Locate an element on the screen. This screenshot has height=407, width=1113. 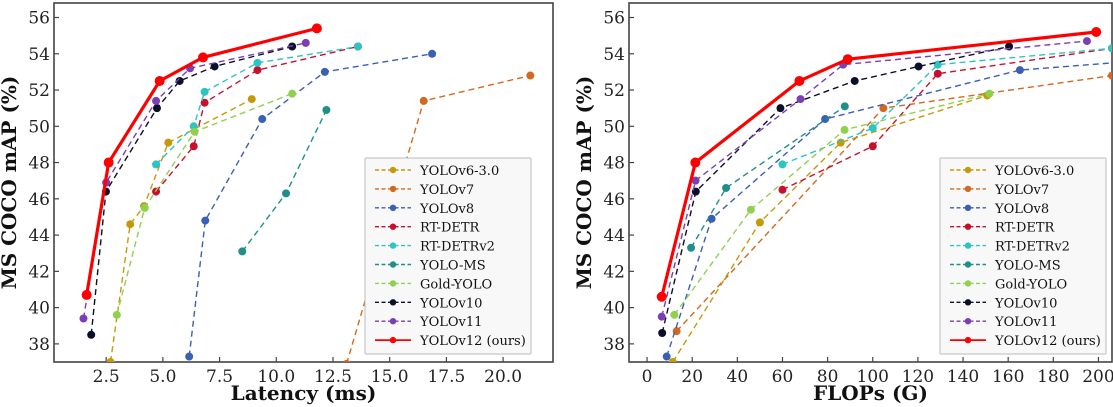
x-tick-label: 80 is located at coordinates (828, 377).